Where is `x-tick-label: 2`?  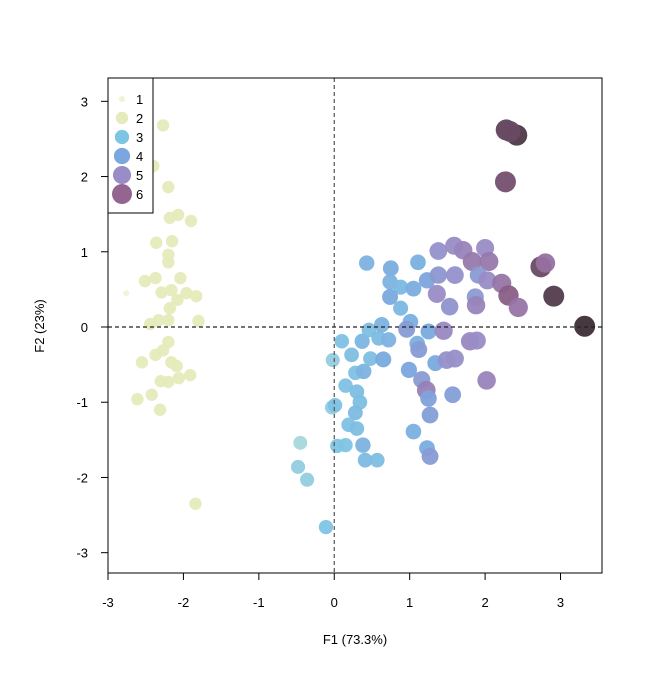
x-tick-label: 2 is located at coordinates (484, 602).